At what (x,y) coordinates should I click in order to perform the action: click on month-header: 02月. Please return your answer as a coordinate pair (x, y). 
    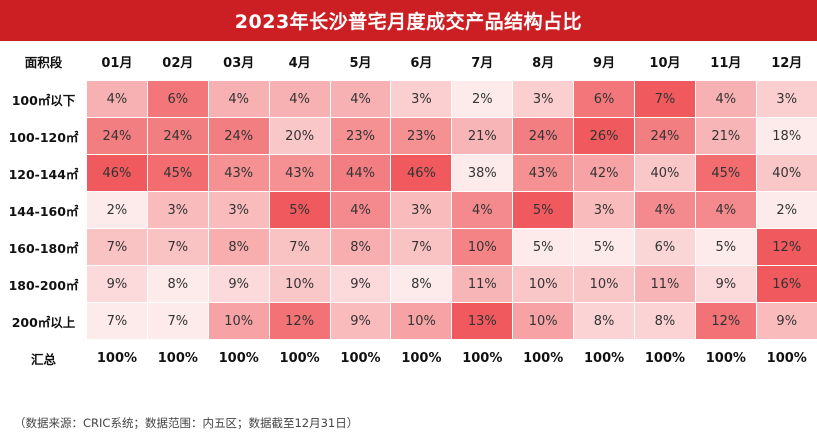
    Looking at the image, I should click on (177, 61).